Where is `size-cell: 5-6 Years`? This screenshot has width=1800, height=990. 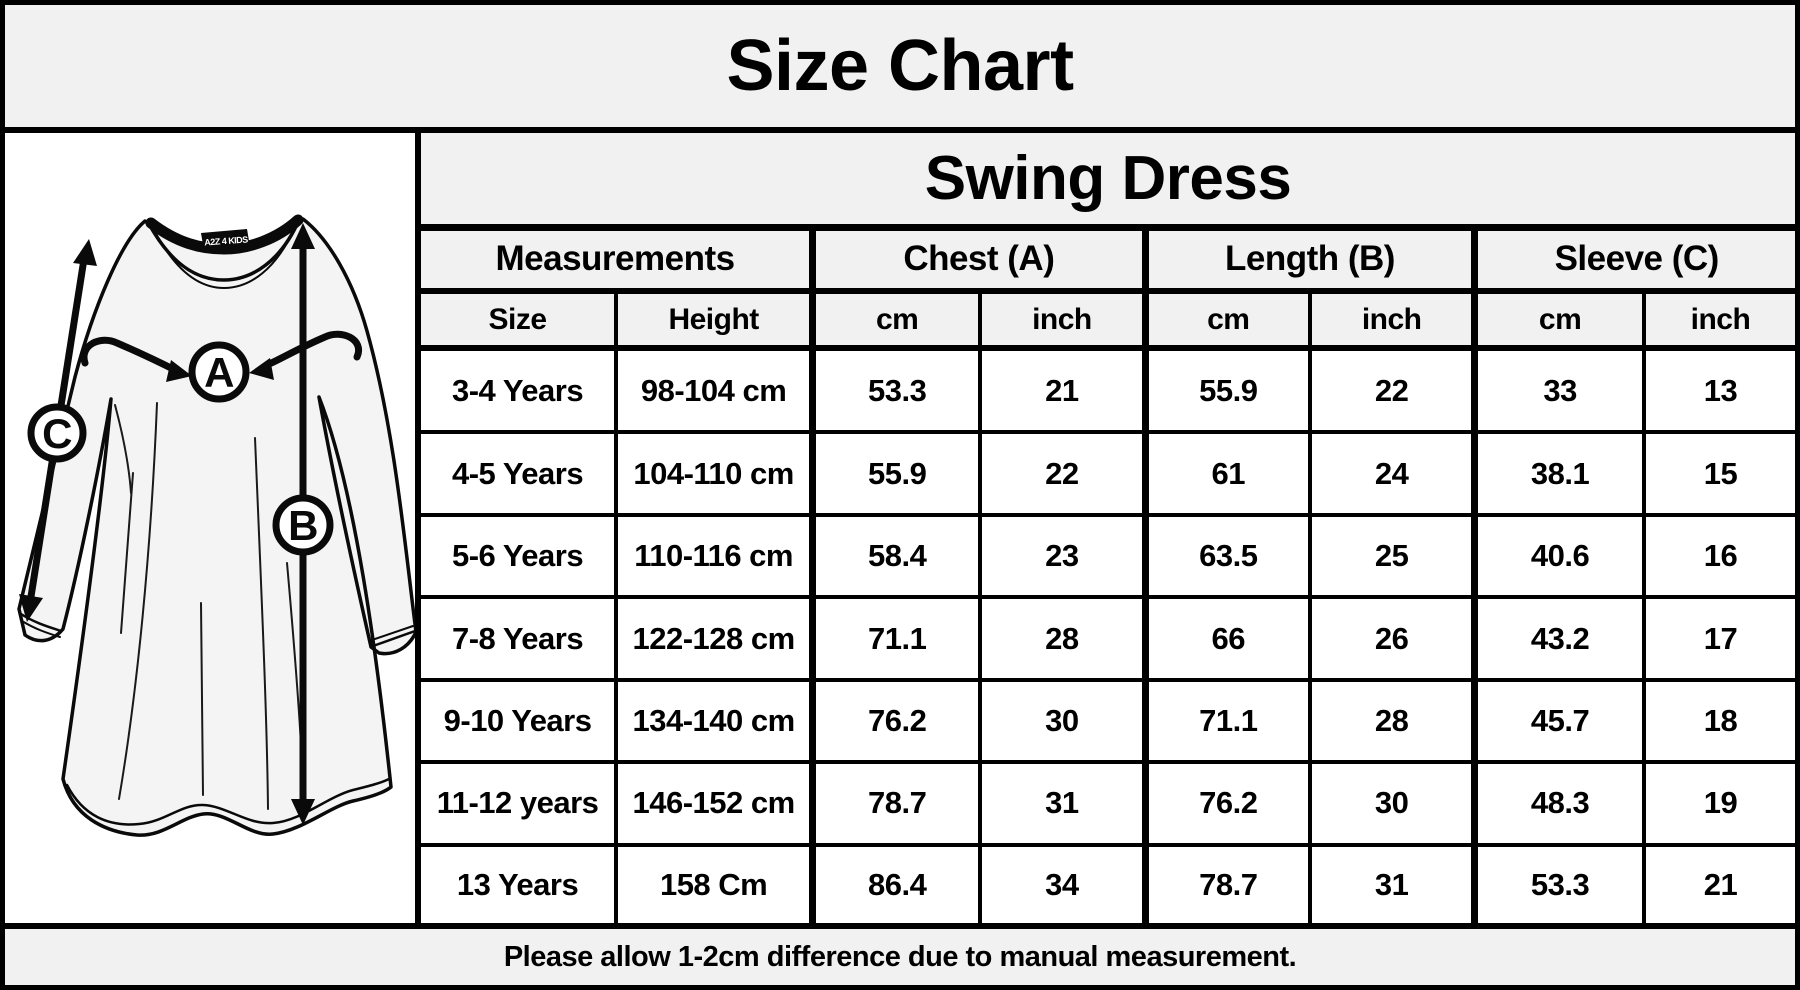
size-cell: 5-6 Years is located at coordinates (520, 556).